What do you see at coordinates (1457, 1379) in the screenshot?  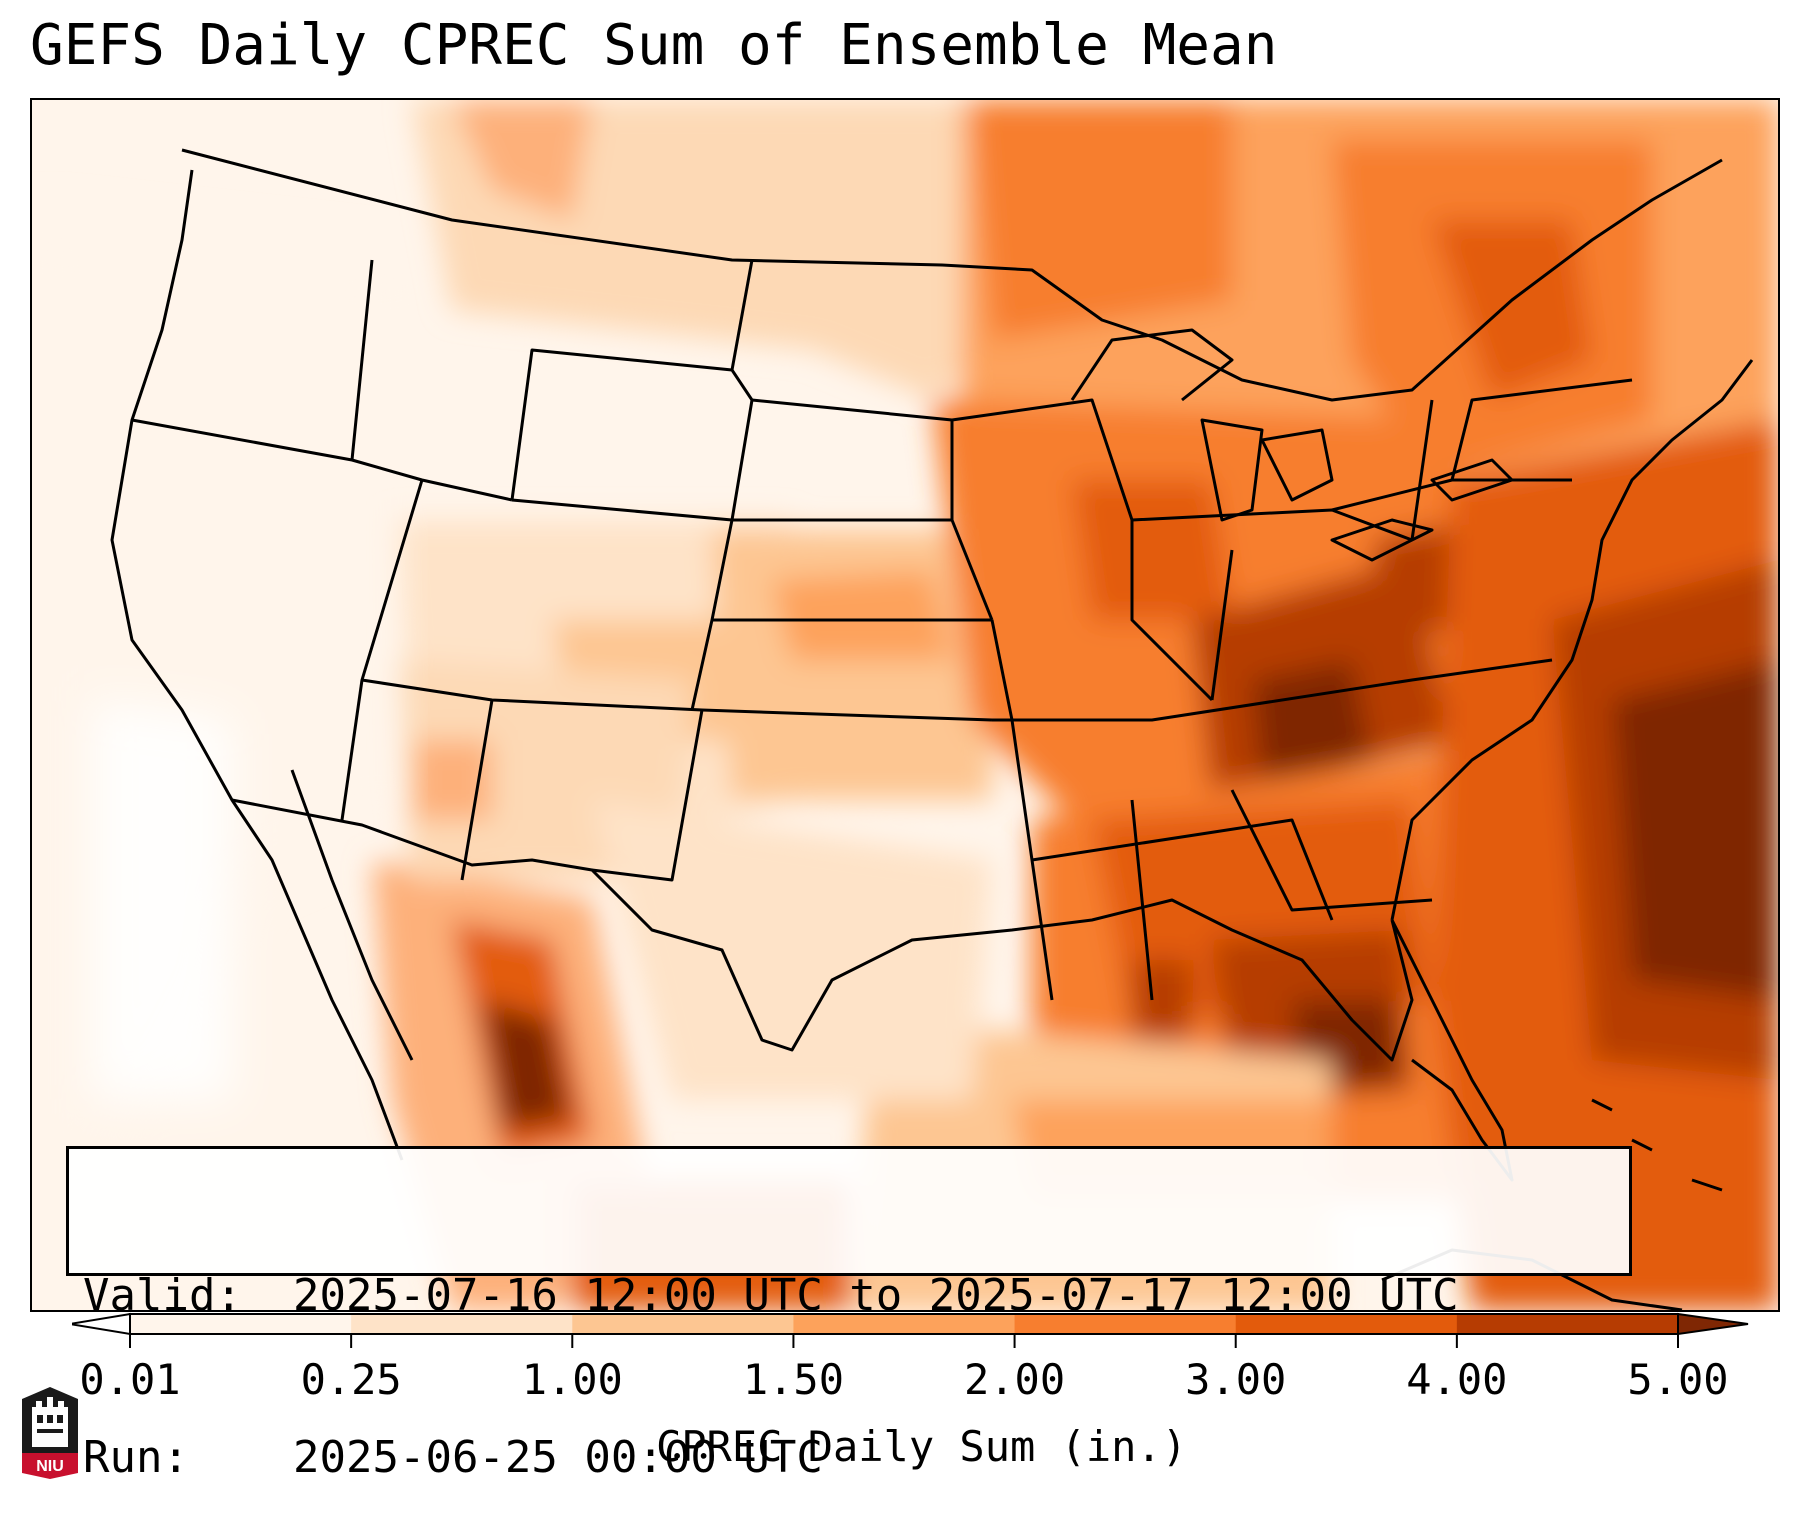 I see `colorbar-tick-label: 4.00` at bounding box center [1457, 1379].